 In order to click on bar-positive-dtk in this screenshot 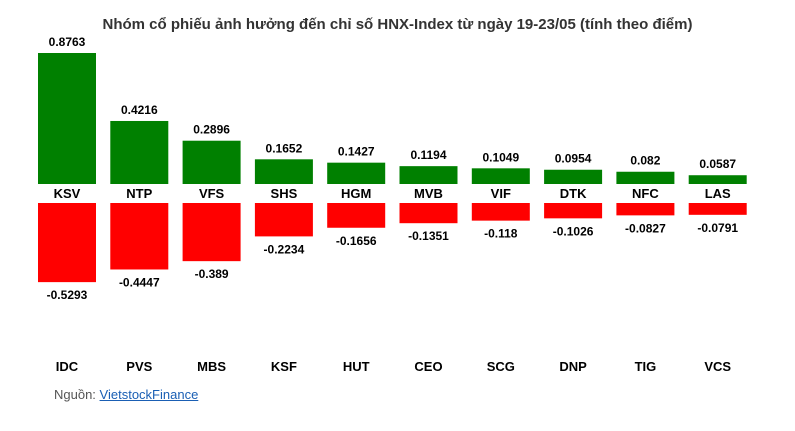, I will do `click(573, 176)`.